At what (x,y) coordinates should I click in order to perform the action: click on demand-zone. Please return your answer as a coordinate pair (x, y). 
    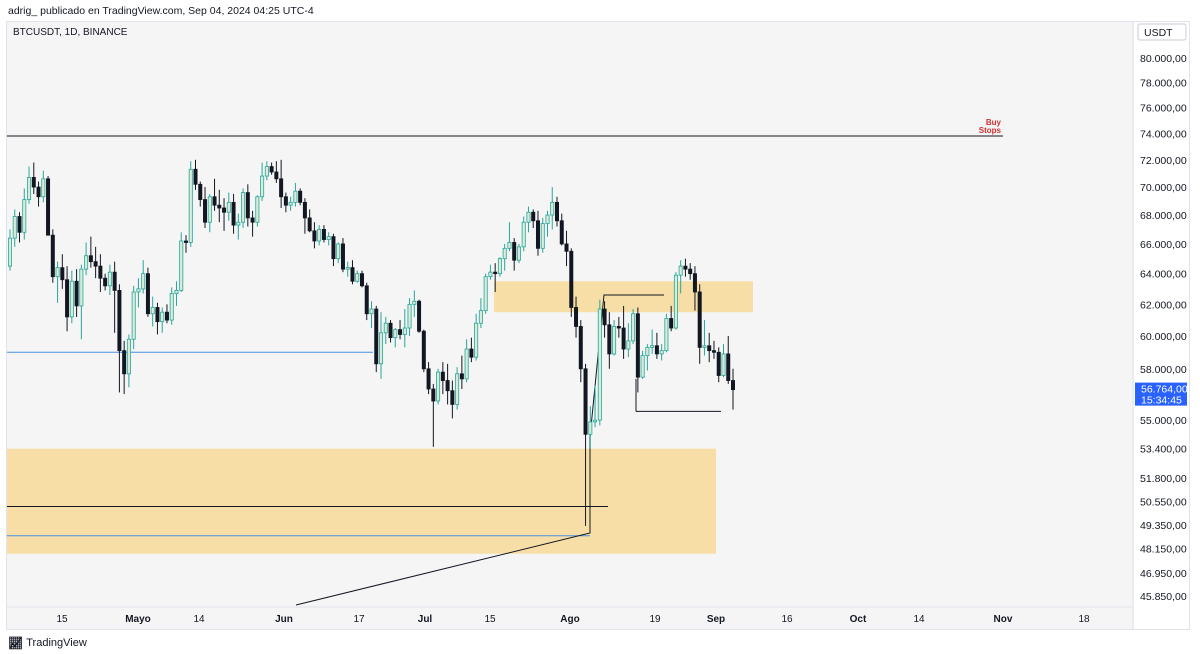
    Looking at the image, I should click on (361, 501).